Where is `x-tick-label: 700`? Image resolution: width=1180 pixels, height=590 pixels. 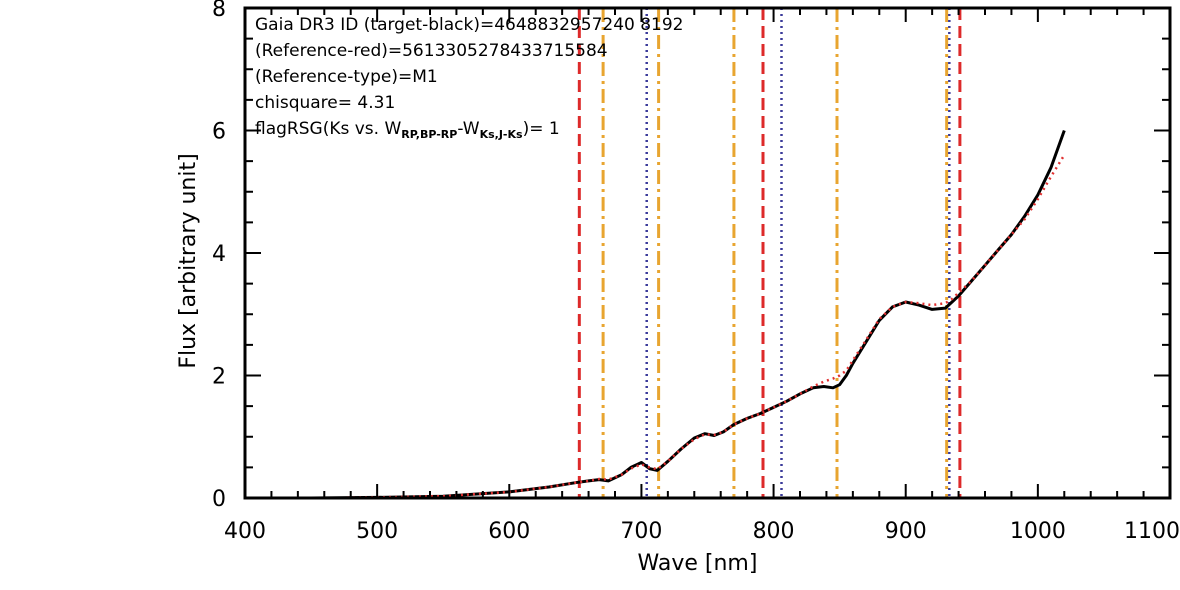 x-tick-label: 700 is located at coordinates (641, 531).